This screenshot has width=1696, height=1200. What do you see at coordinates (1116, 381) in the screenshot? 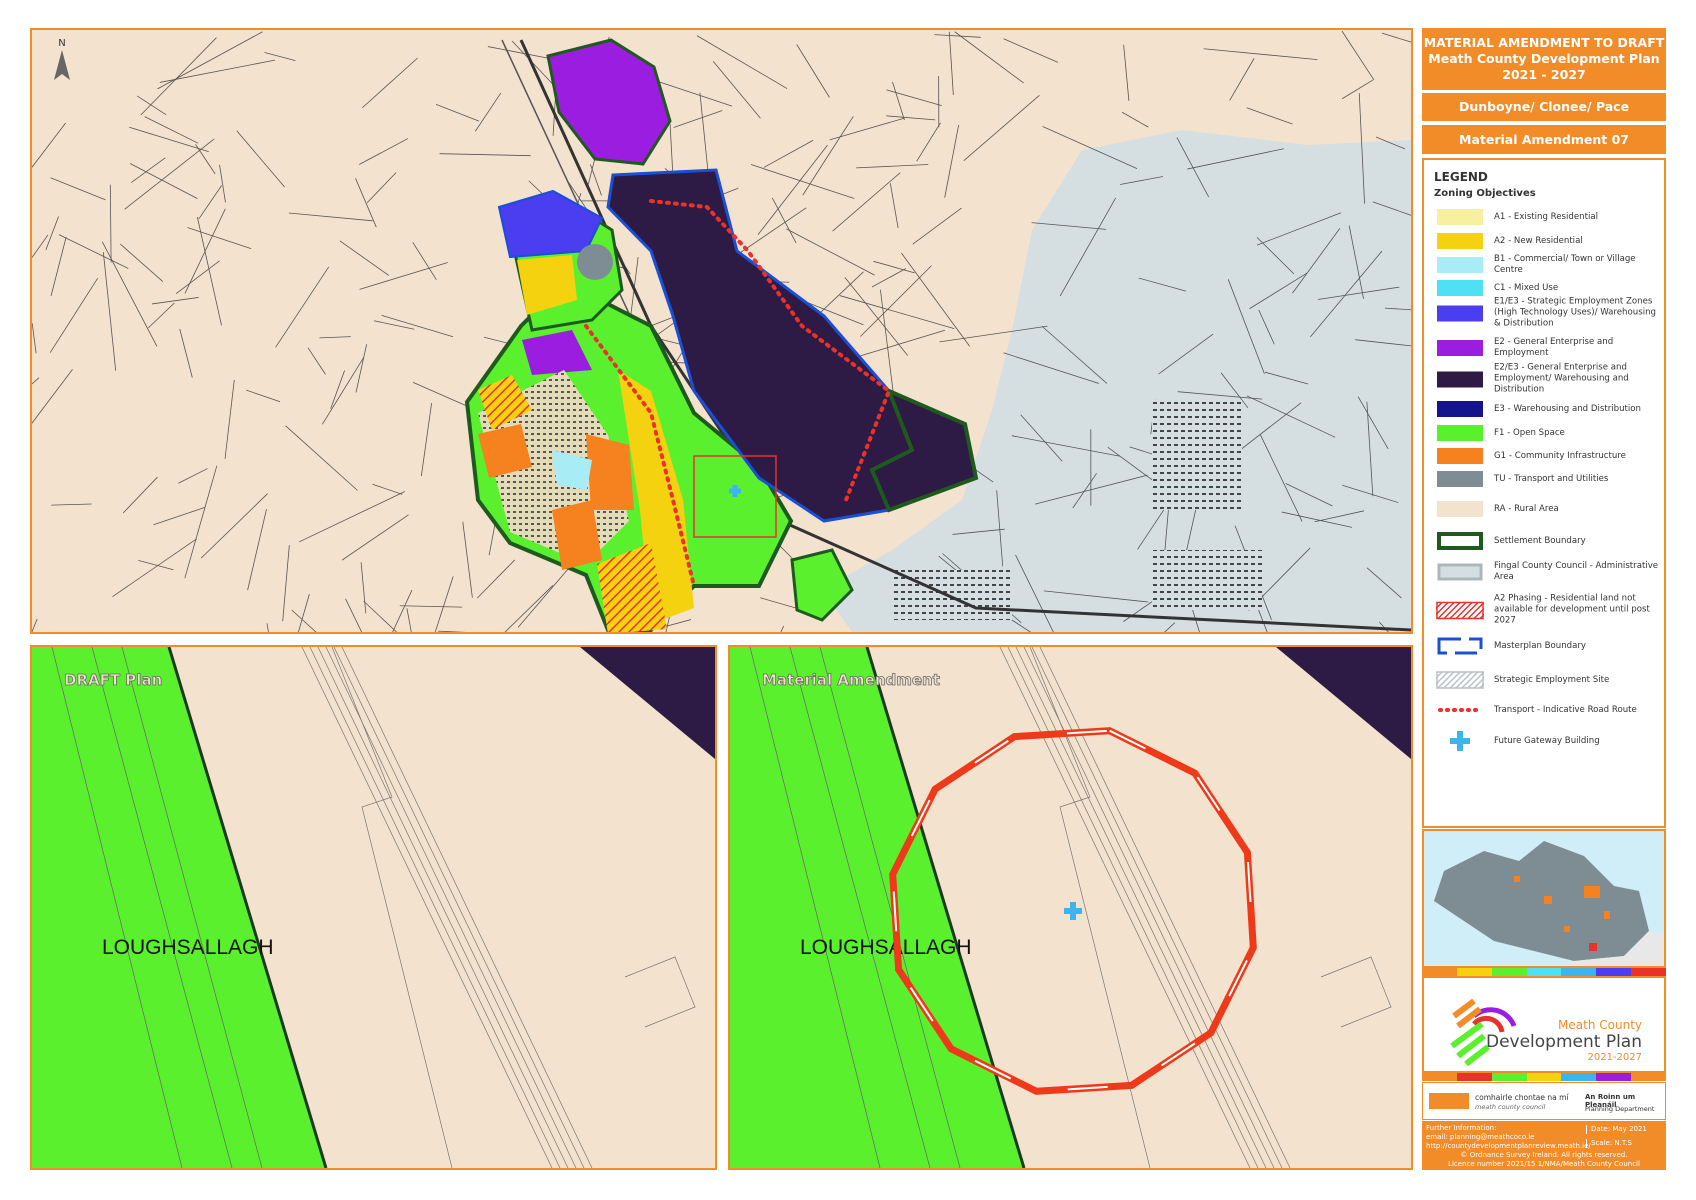
I see `fingal-area` at bounding box center [1116, 381].